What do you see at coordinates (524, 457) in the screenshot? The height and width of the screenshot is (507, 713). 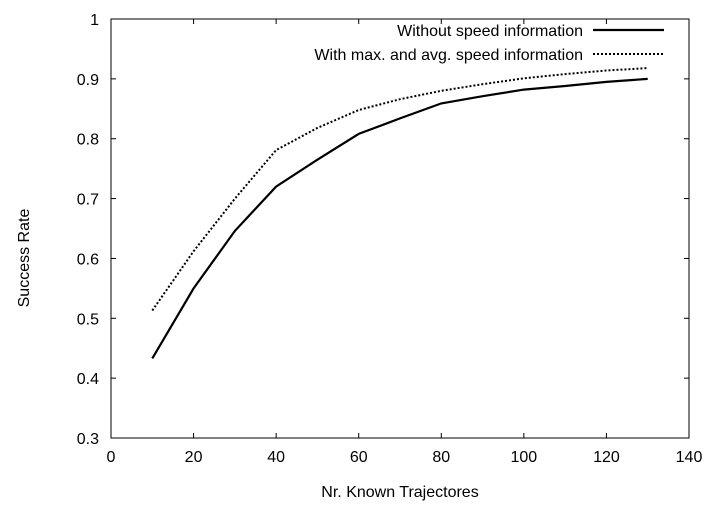 I see `x-tick-label: 100` at bounding box center [524, 457].